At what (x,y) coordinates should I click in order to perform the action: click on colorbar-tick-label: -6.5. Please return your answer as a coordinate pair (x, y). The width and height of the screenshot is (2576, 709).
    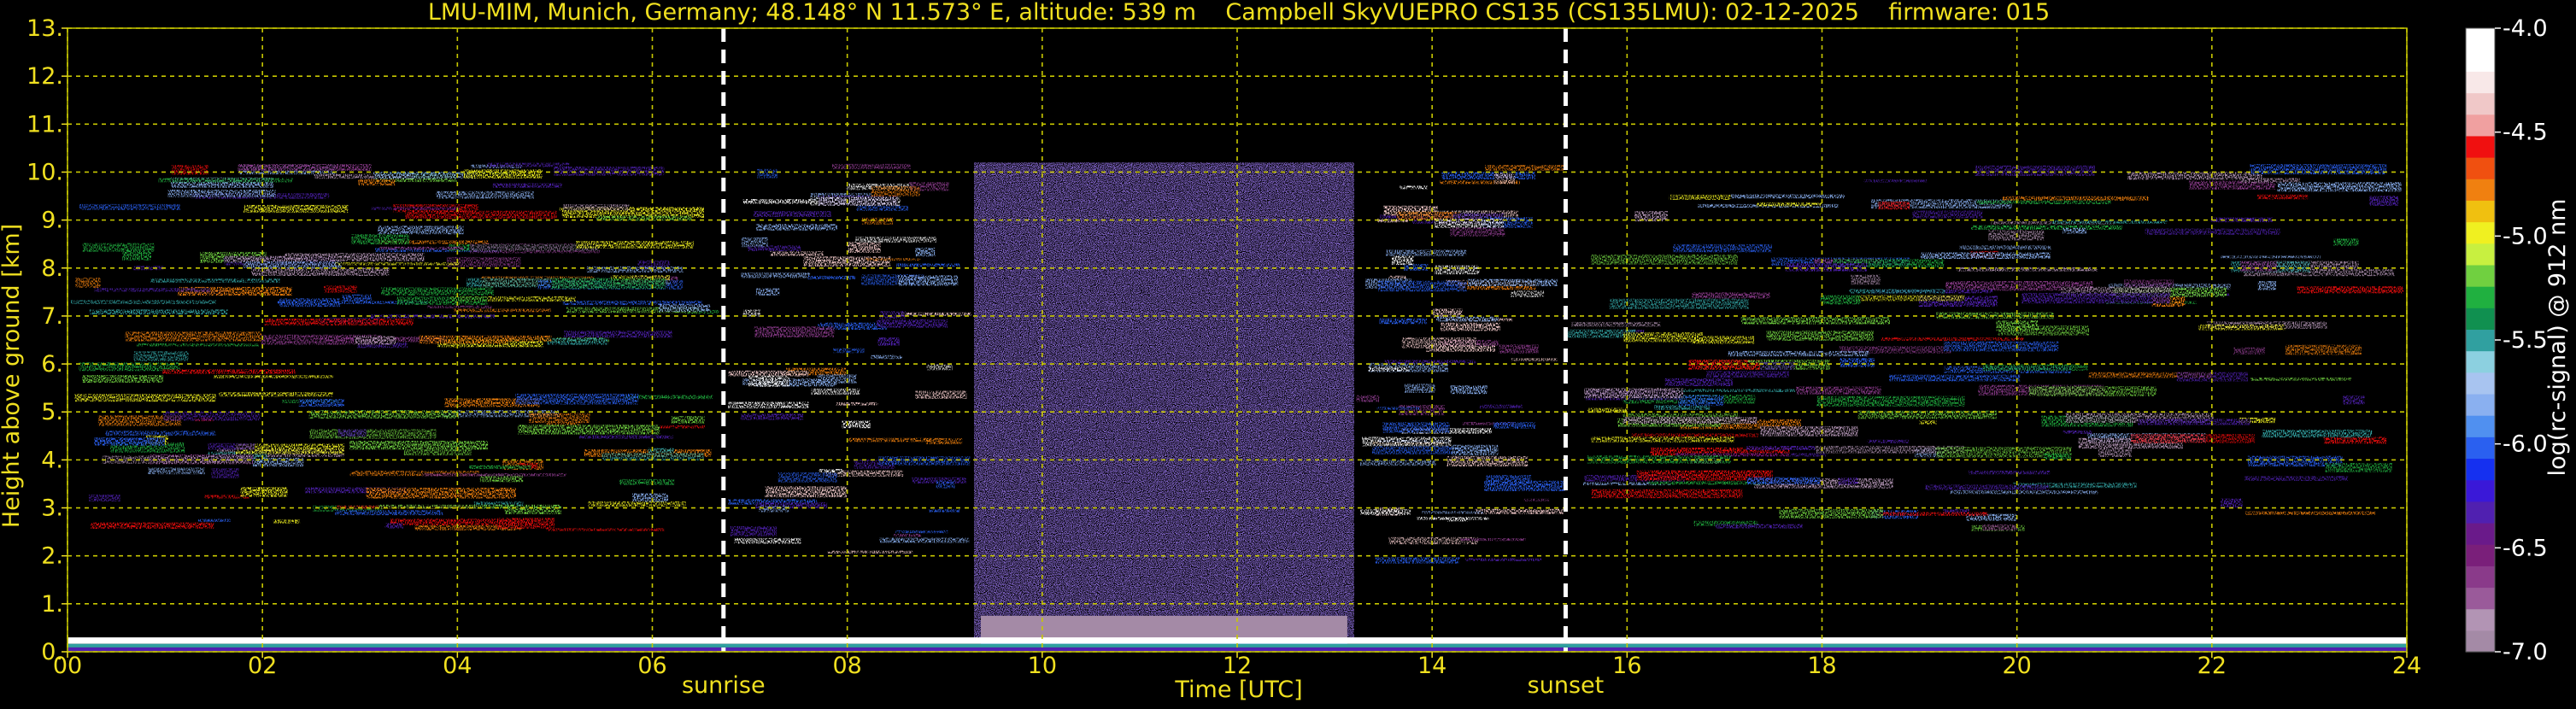
    Looking at the image, I should click on (2525, 548).